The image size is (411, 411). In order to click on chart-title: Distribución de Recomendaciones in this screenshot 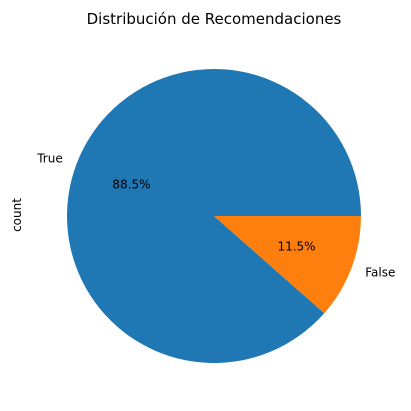, I will do `click(214, 19)`.